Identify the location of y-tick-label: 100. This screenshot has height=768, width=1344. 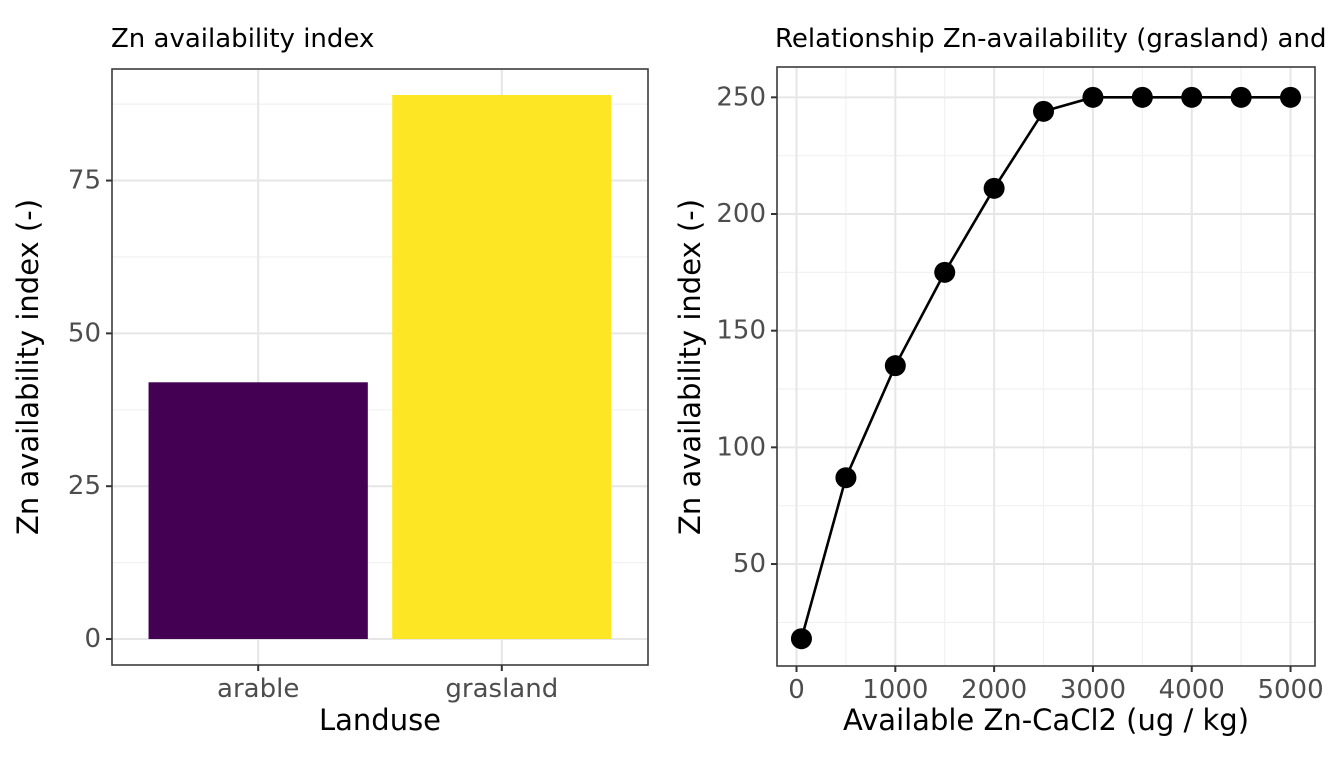
(741, 447).